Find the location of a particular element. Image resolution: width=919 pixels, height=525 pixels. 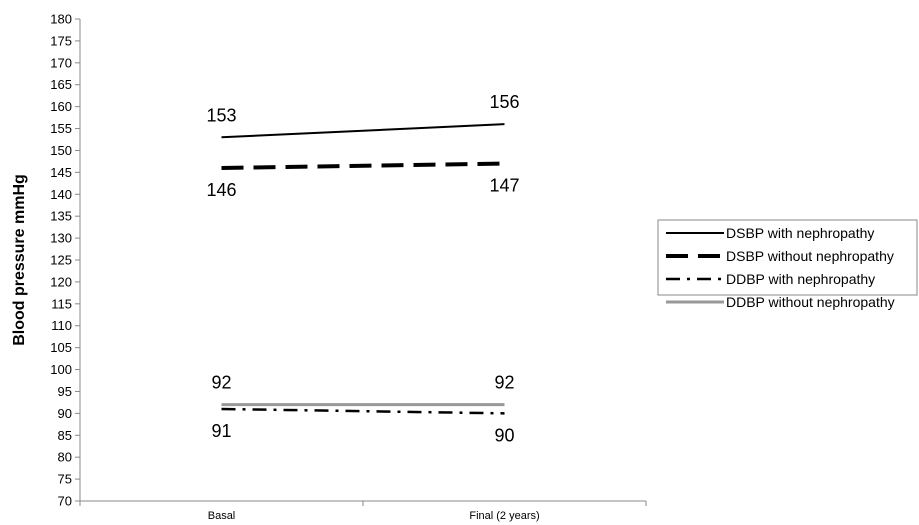

x-axis: Basal Final (2 years) is located at coordinates (363, 511).